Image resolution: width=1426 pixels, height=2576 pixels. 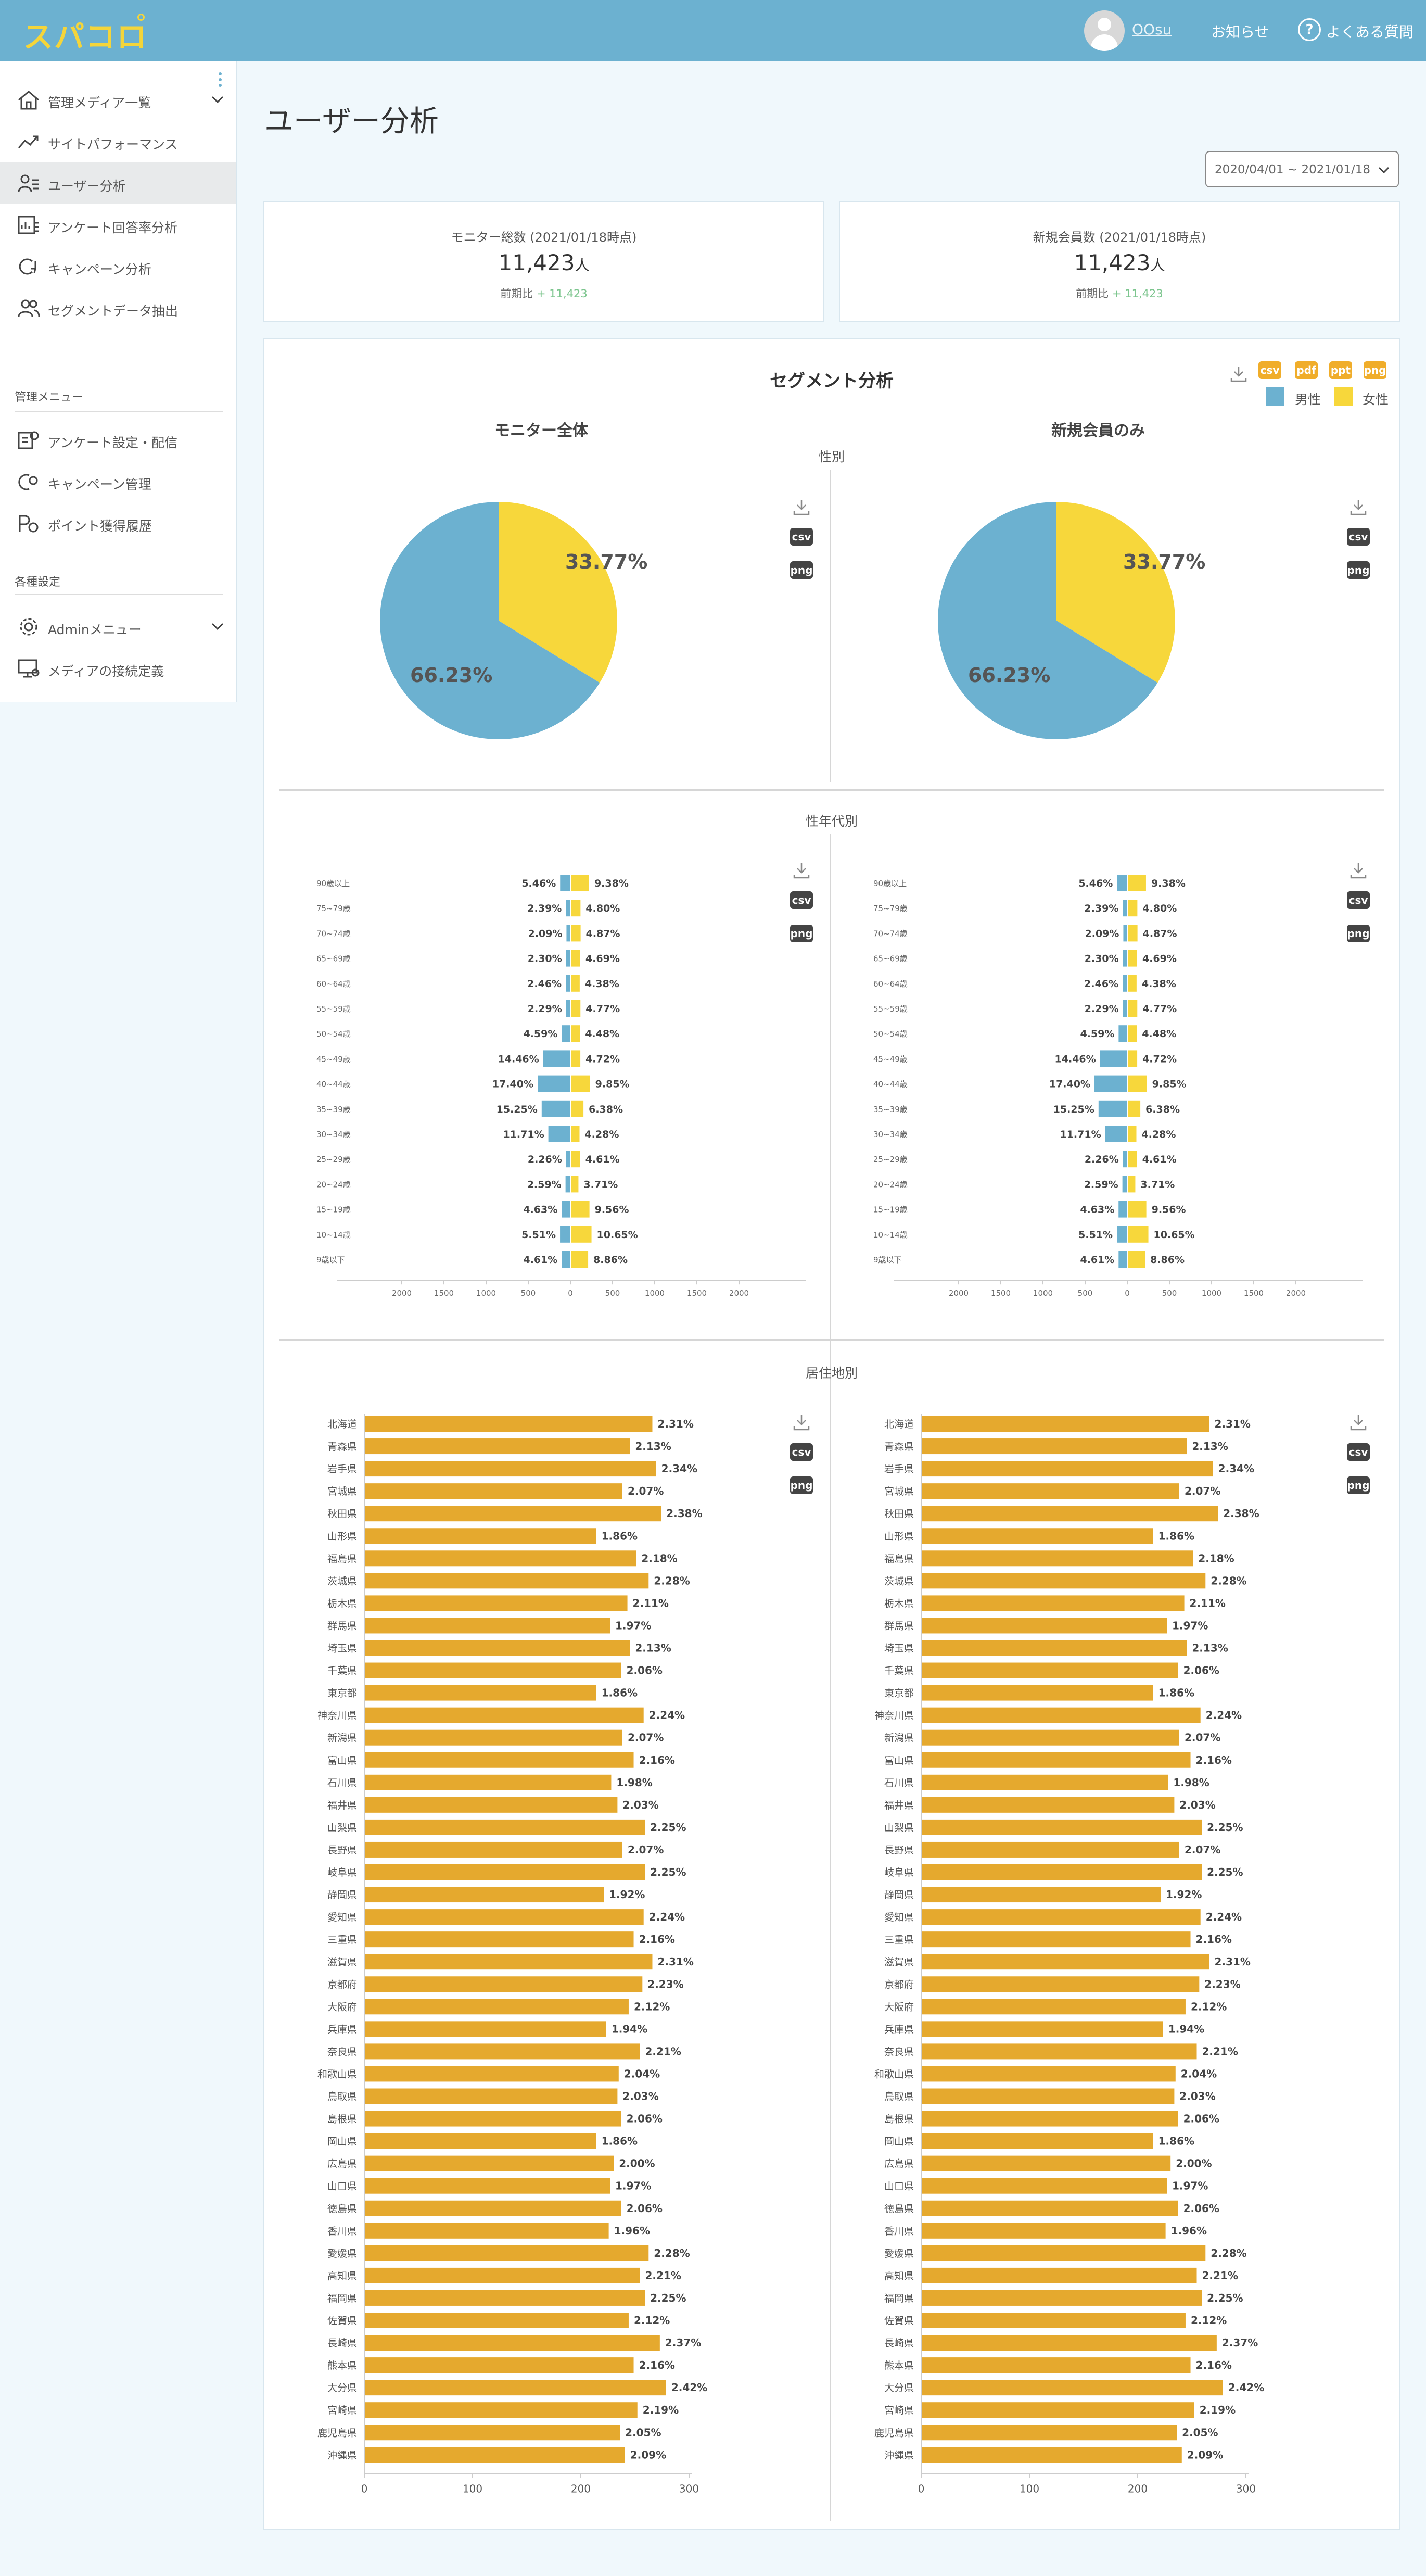 What do you see at coordinates (668, 1827) in the screenshot?
I see `region-value-label: 2.25%` at bounding box center [668, 1827].